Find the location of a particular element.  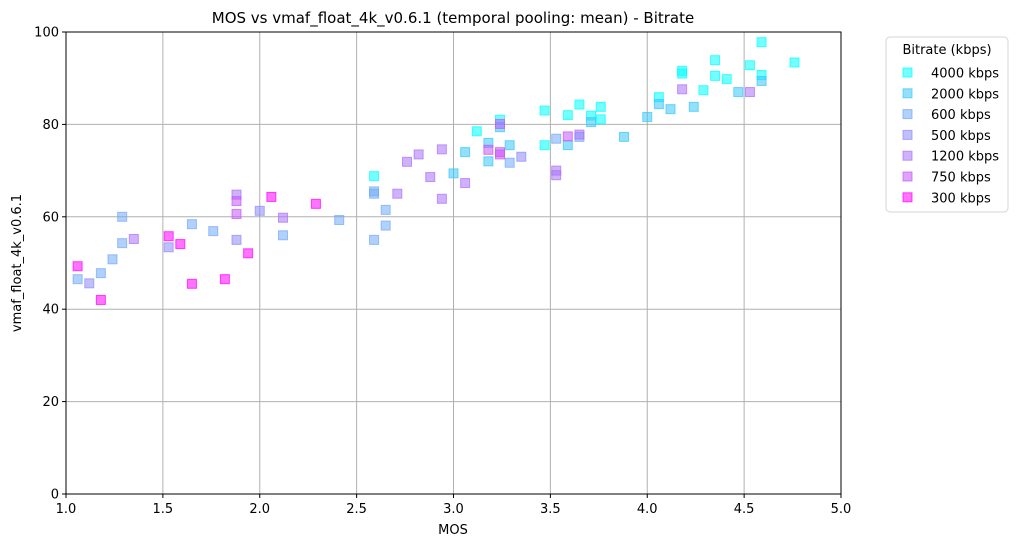

y-tick-label: 100 is located at coordinates (46, 33).